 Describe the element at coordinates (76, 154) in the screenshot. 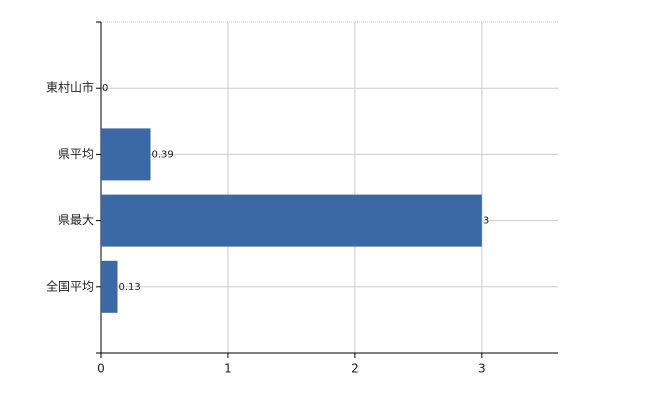

I see `y-tick-label: 県平均` at that location.